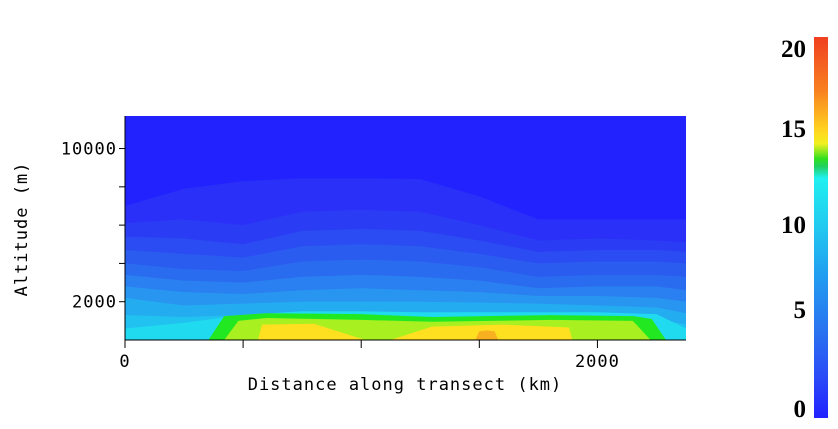 This screenshot has height=429, width=838. What do you see at coordinates (597, 362) in the screenshot?
I see `x-tick-label: 2000` at bounding box center [597, 362].